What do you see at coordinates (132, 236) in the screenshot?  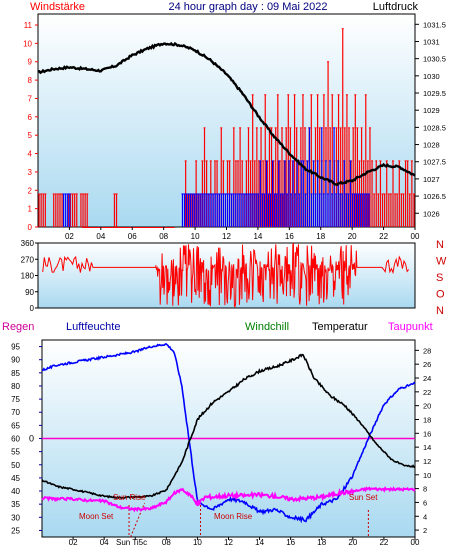 I see `x-tick-label: 06` at bounding box center [132, 236].